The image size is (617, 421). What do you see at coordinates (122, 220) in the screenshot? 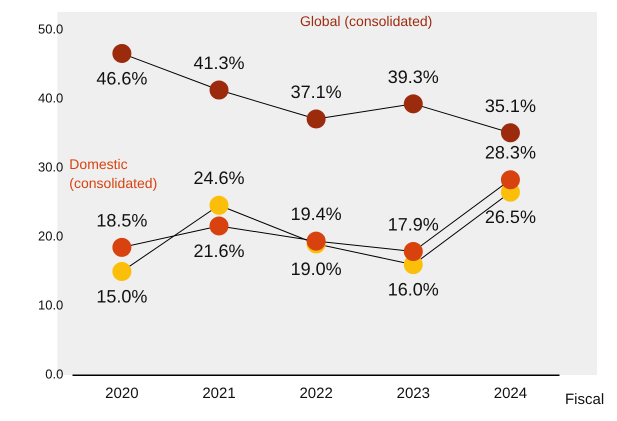
I see `data-label: 18.5%` at bounding box center [122, 220].